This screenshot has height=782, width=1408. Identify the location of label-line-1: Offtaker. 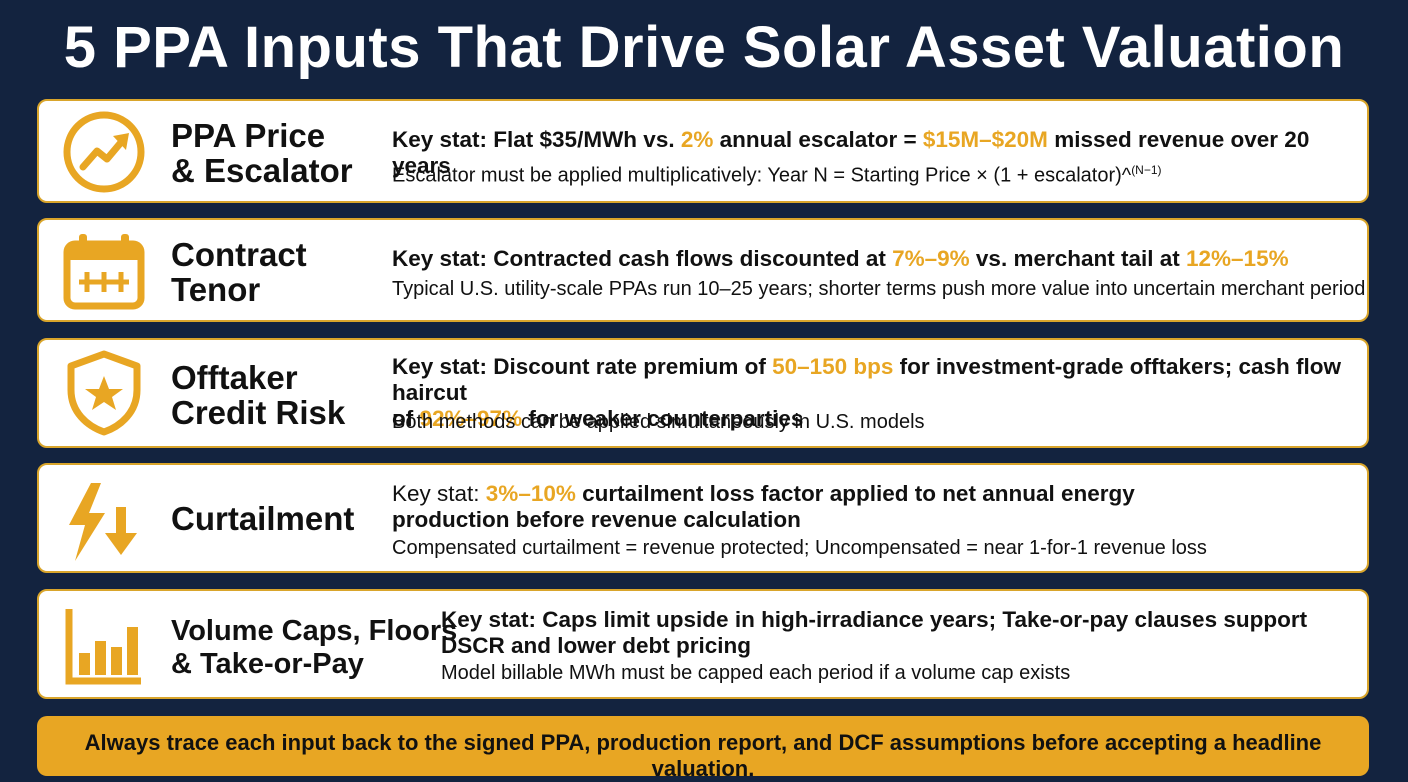
(234, 377).